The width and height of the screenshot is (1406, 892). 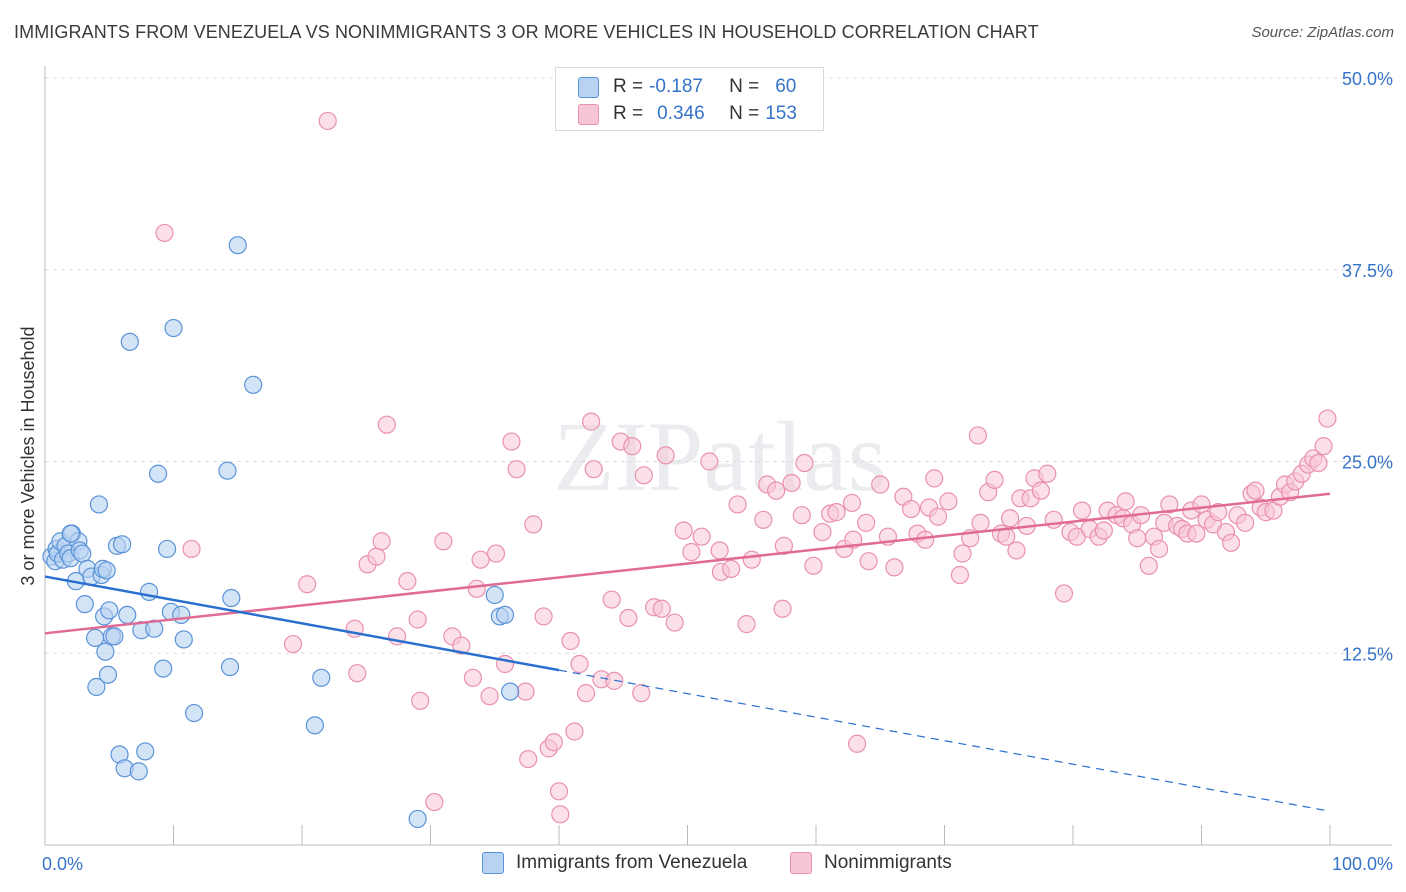 What do you see at coordinates (493, 863) in the screenshot?
I see `blue-swatch` at bounding box center [493, 863].